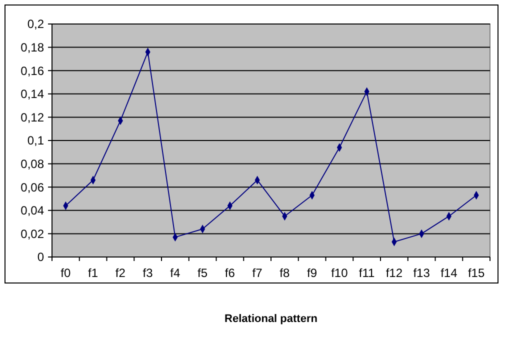 Image resolution: width=508 pixels, height=338 pixels. What do you see at coordinates (32, 187) in the screenshot?
I see `y-tick-label: 0,06` at bounding box center [32, 187].